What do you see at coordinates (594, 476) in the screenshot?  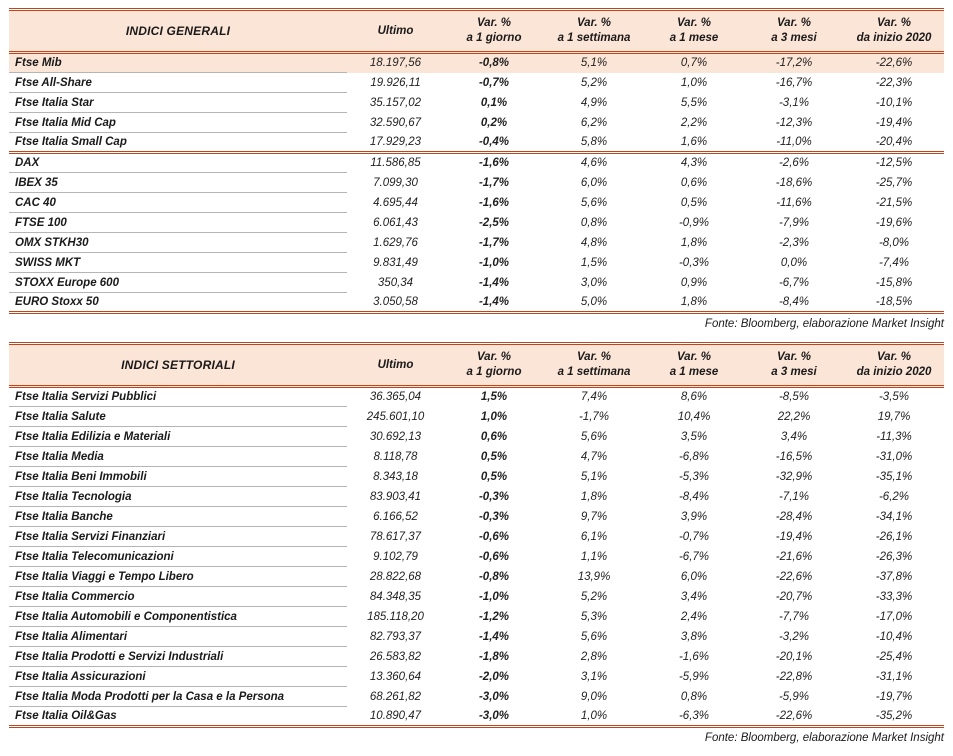 I see `var-value: 5,1%` at bounding box center [594, 476].